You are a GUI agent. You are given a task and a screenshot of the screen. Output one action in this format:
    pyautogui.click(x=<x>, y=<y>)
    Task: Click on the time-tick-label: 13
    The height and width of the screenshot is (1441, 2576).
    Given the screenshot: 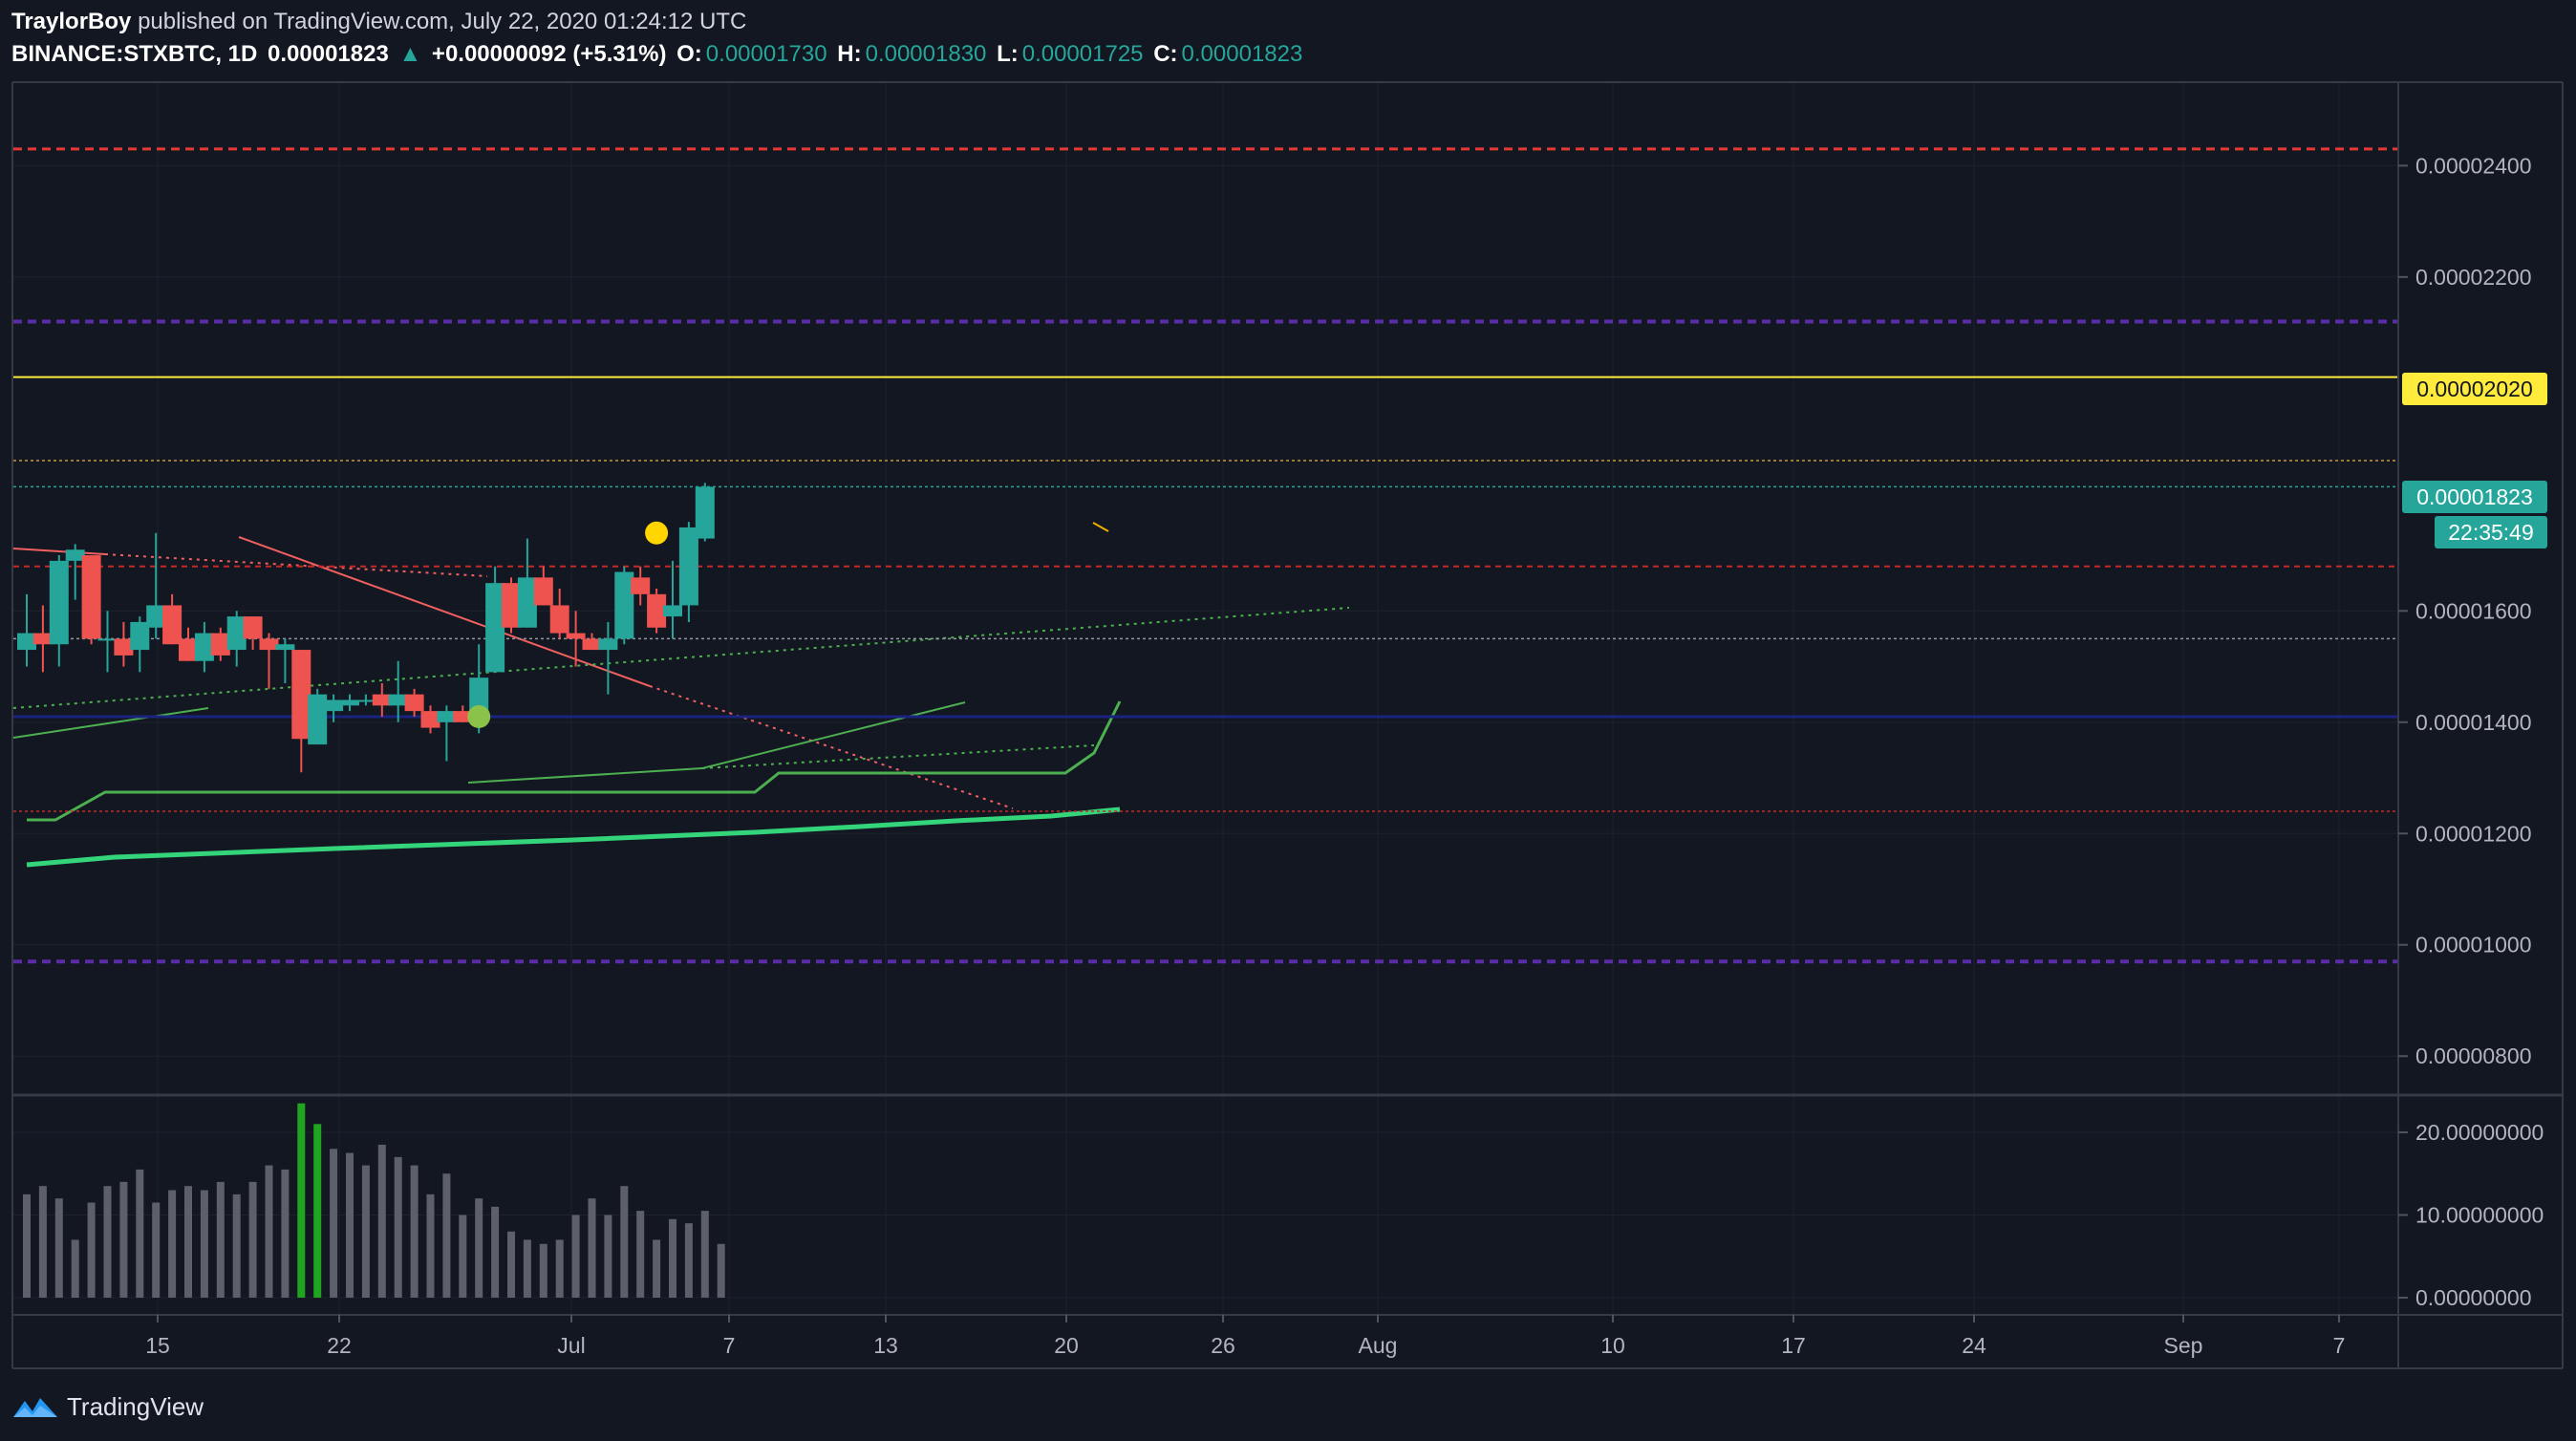 What is the action you would take?
    pyautogui.click(x=885, y=1345)
    